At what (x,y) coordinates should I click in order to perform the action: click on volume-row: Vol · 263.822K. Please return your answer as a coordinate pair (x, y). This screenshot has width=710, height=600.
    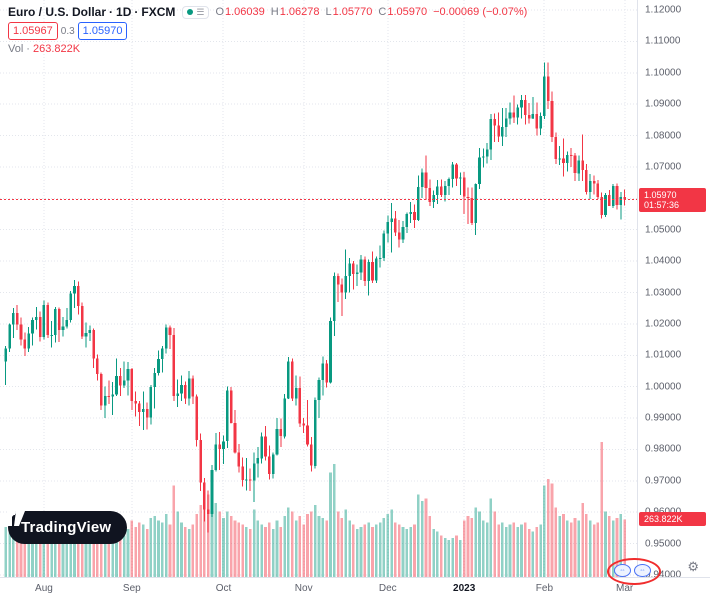
    Looking at the image, I should click on (267, 49).